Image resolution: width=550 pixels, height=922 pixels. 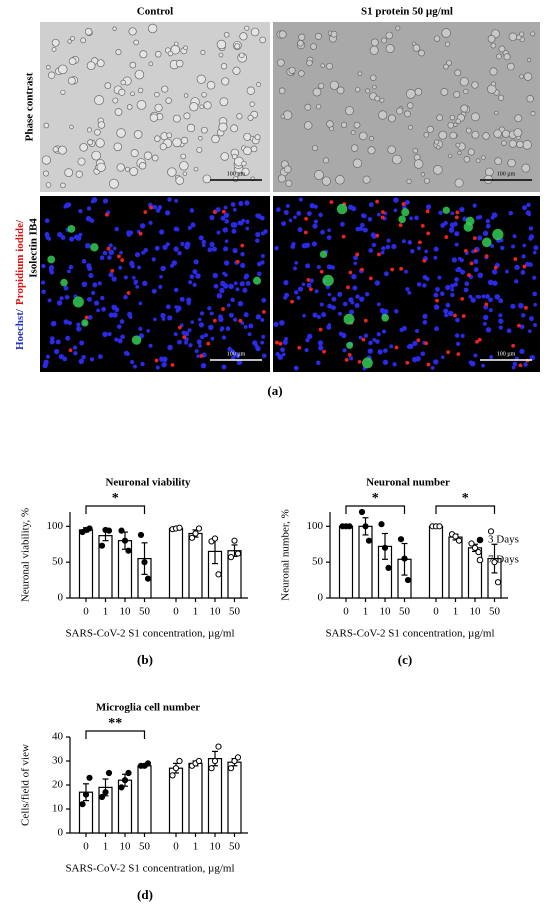 What do you see at coordinates (58, 809) in the screenshot?
I see `y-tick-label: 10` at bounding box center [58, 809].